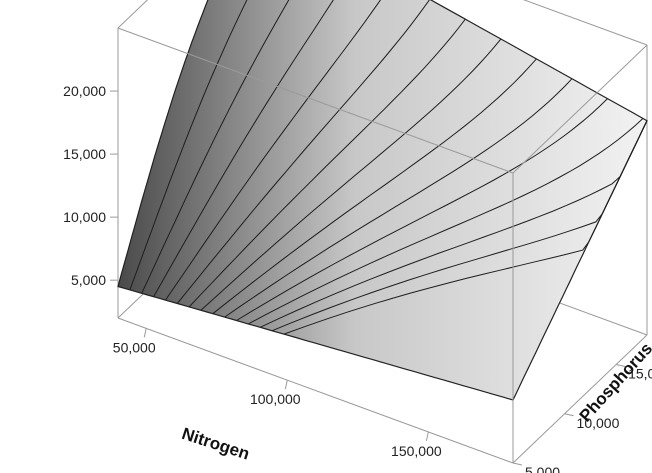  What do you see at coordinates (416, 451) in the screenshot?
I see `x-tick-label: 150,000` at bounding box center [416, 451].